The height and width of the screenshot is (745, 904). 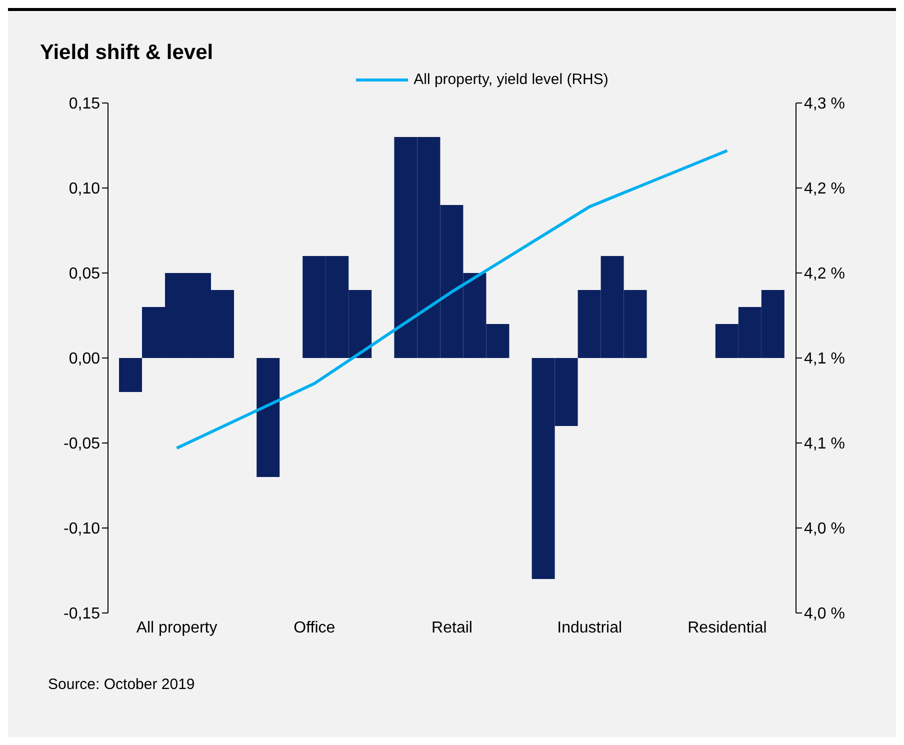 I want to click on y2-tick-label: 4,3 %, so click(x=824, y=104).